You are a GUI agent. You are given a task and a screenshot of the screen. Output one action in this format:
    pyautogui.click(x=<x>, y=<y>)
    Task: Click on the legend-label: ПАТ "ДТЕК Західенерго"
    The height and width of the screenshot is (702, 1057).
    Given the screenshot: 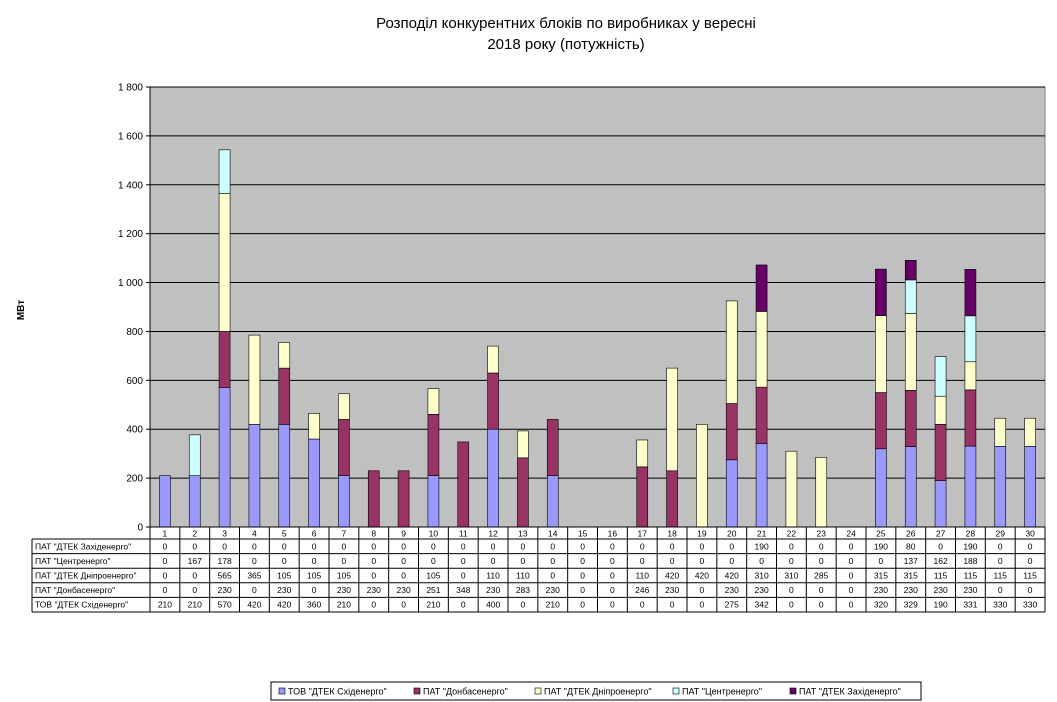 What is the action you would take?
    pyautogui.click(x=850, y=692)
    